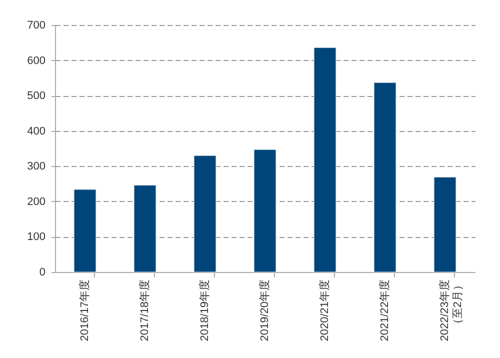  I want to click on y-tick-label: 0, so click(42, 272).